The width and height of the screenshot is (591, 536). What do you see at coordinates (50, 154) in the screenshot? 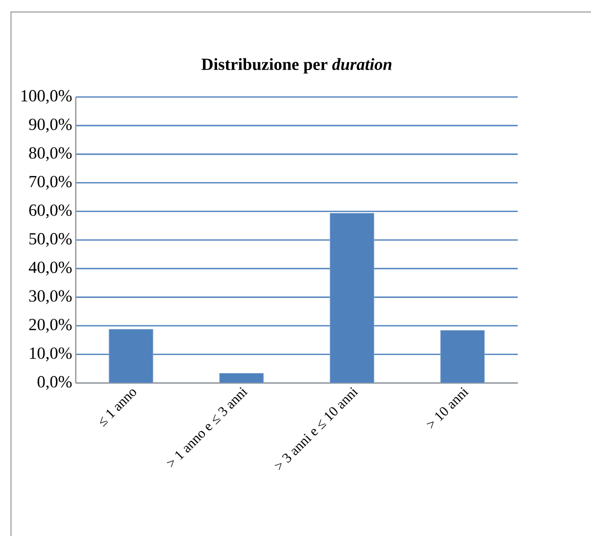
I see `y-tick-label: 80,0%` at bounding box center [50, 154].